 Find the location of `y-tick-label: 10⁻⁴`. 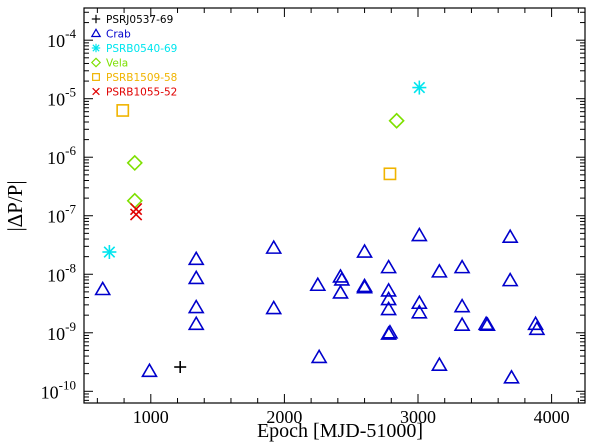

y-tick-label: 10⁻⁴ is located at coordinates (61, 38).